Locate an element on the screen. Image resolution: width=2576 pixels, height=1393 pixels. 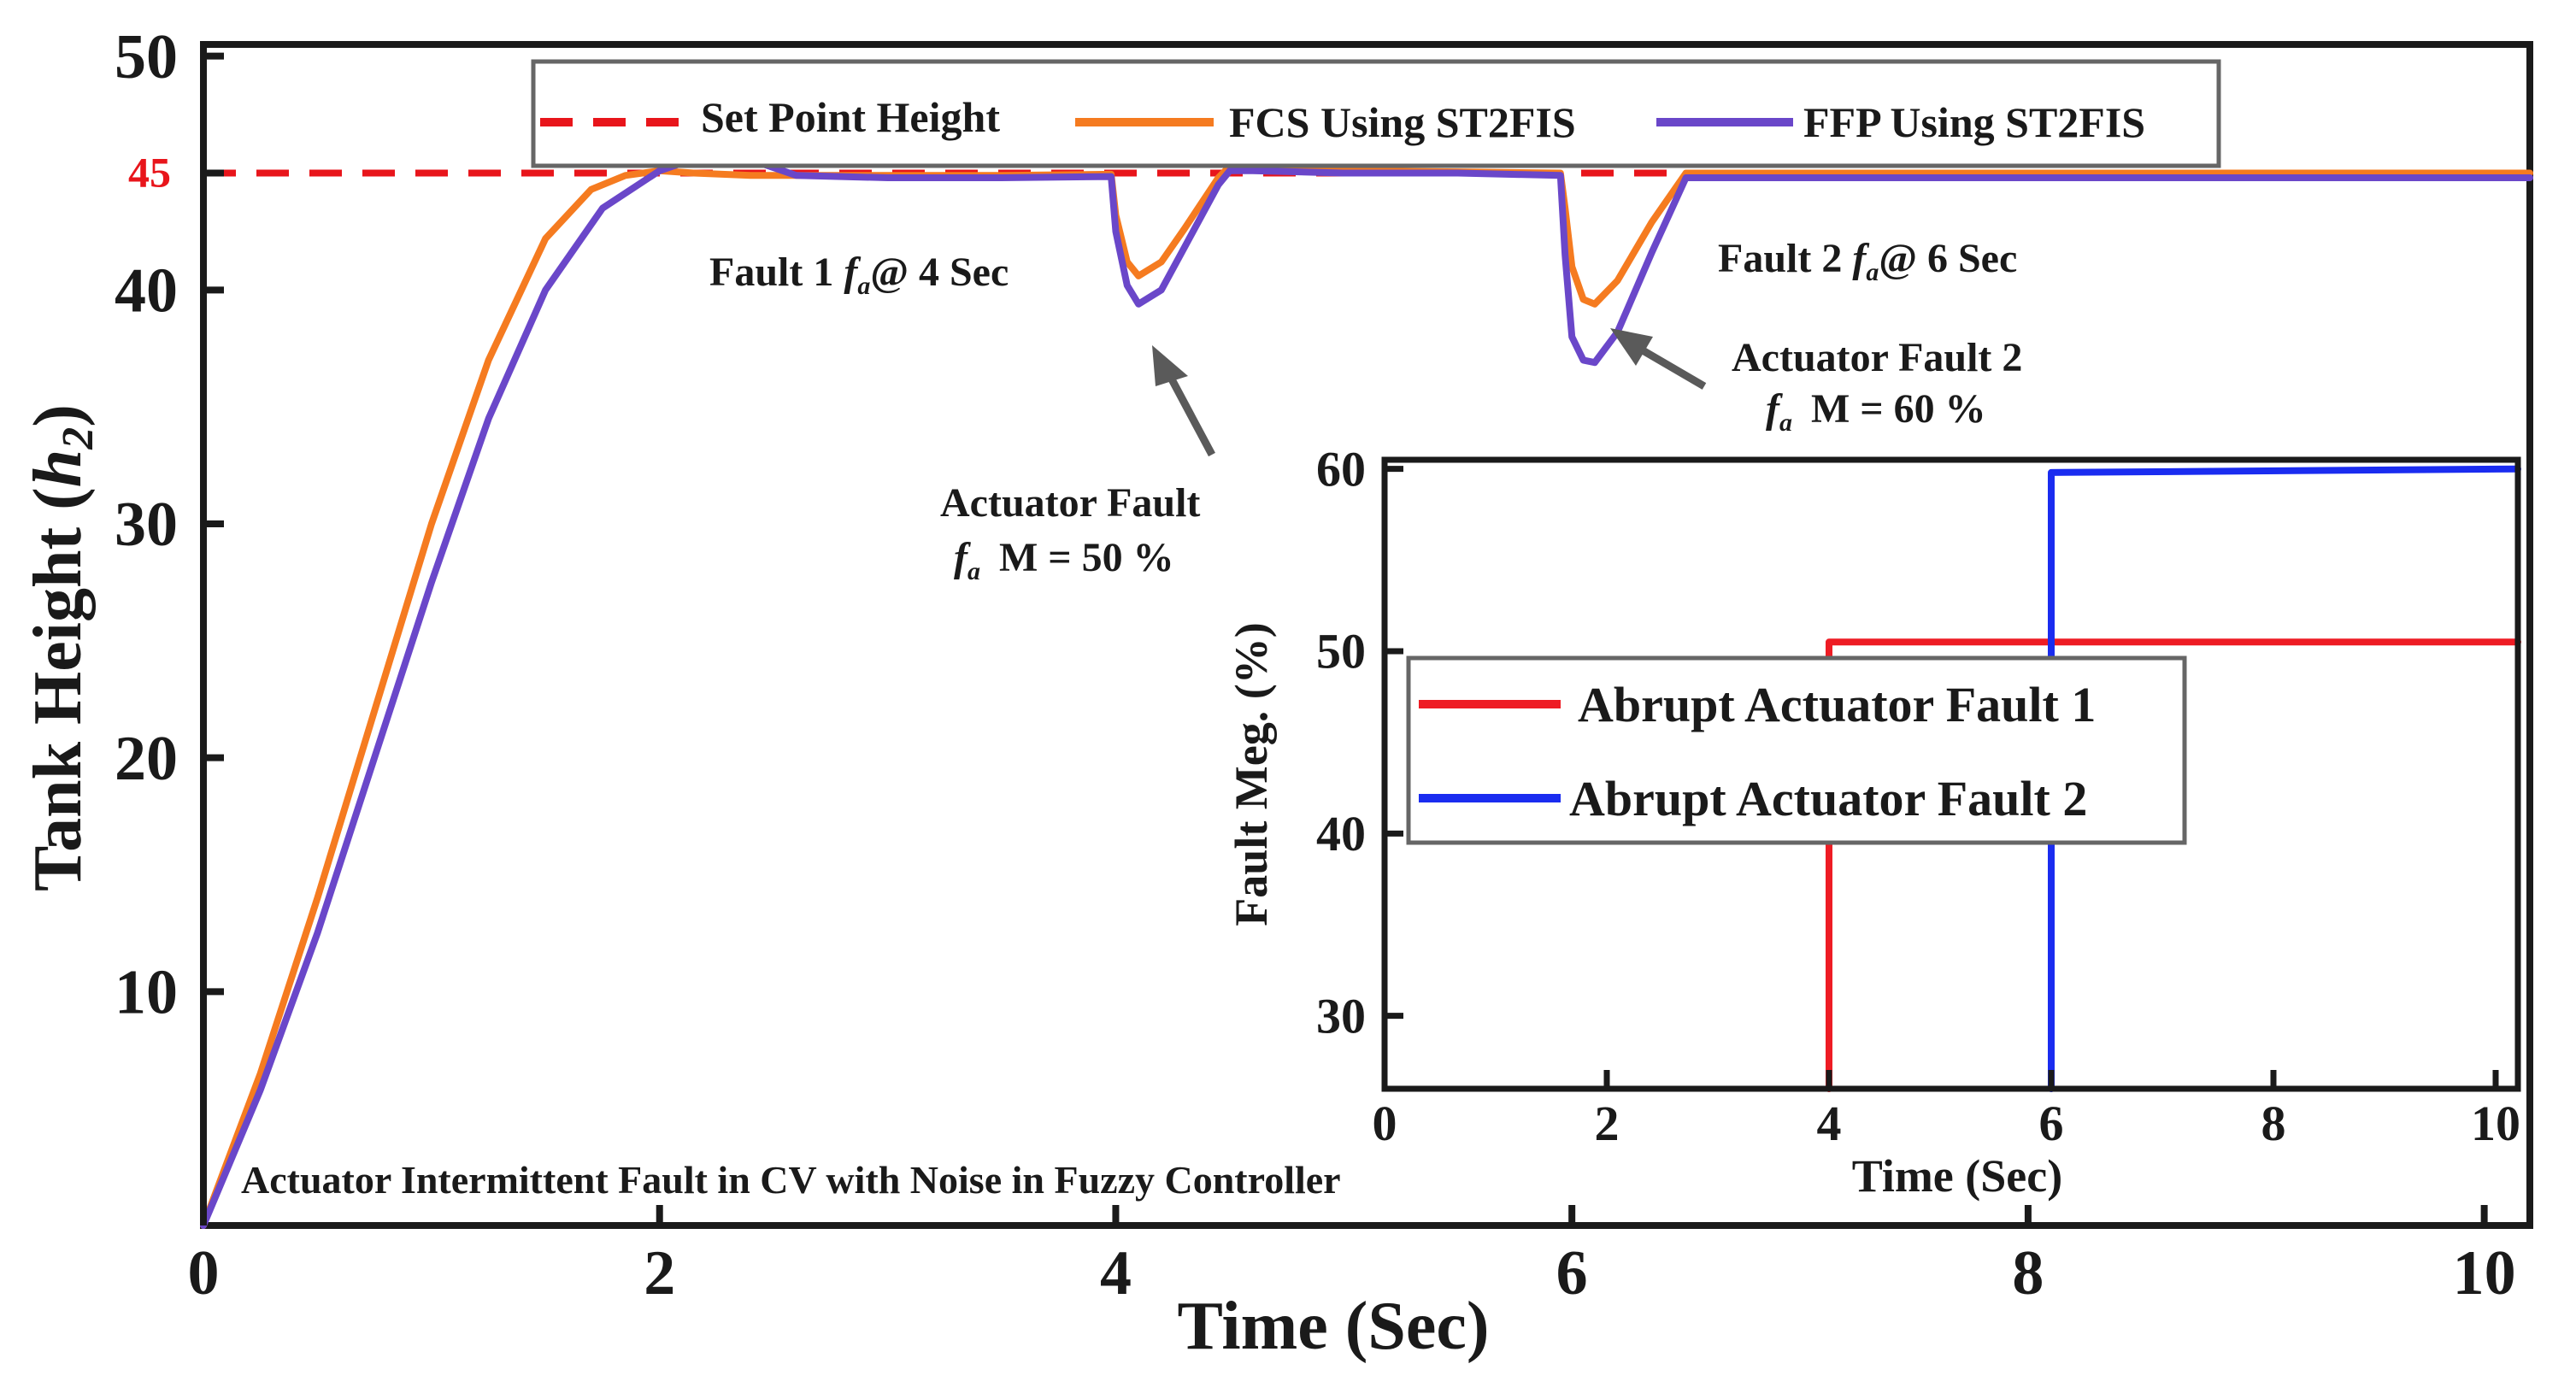
main-x-tick-label: 2 is located at coordinates (659, 1273).